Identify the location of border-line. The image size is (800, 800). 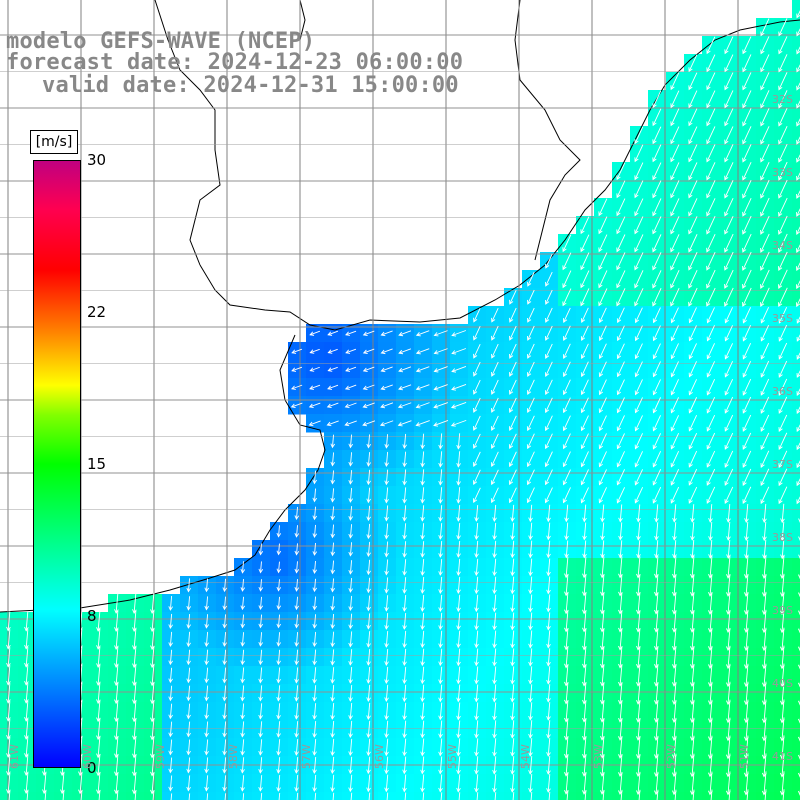
(187, 133).